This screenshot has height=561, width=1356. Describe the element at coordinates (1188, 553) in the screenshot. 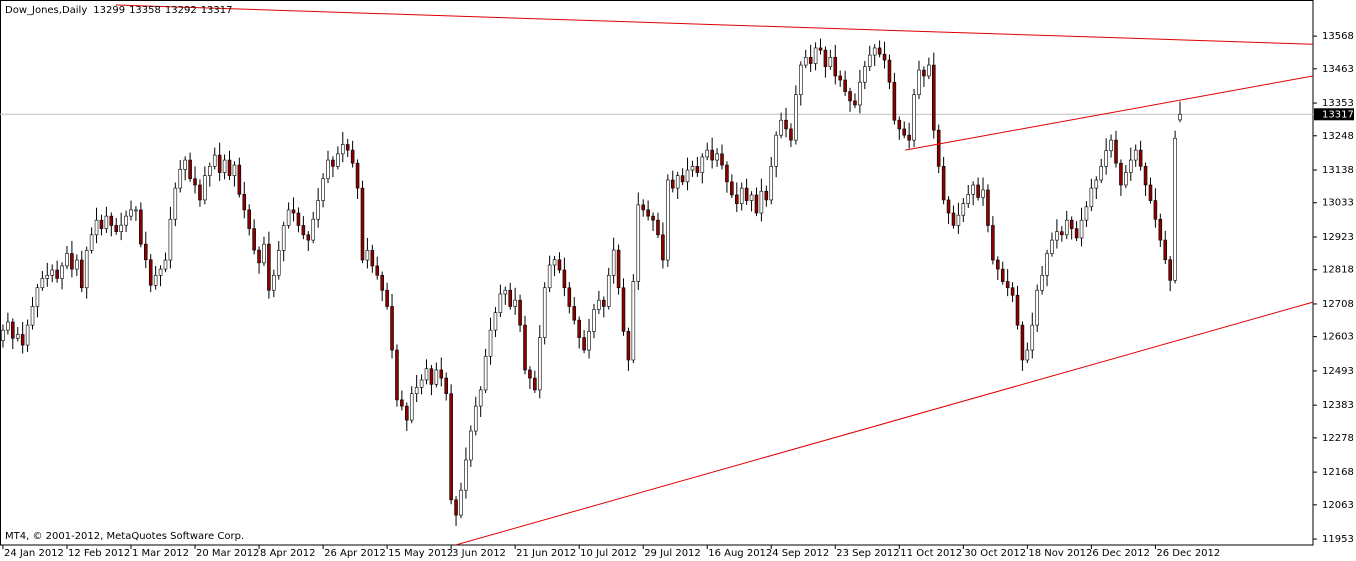

I see `x-tick-label: 26 Dec 2012` at that location.